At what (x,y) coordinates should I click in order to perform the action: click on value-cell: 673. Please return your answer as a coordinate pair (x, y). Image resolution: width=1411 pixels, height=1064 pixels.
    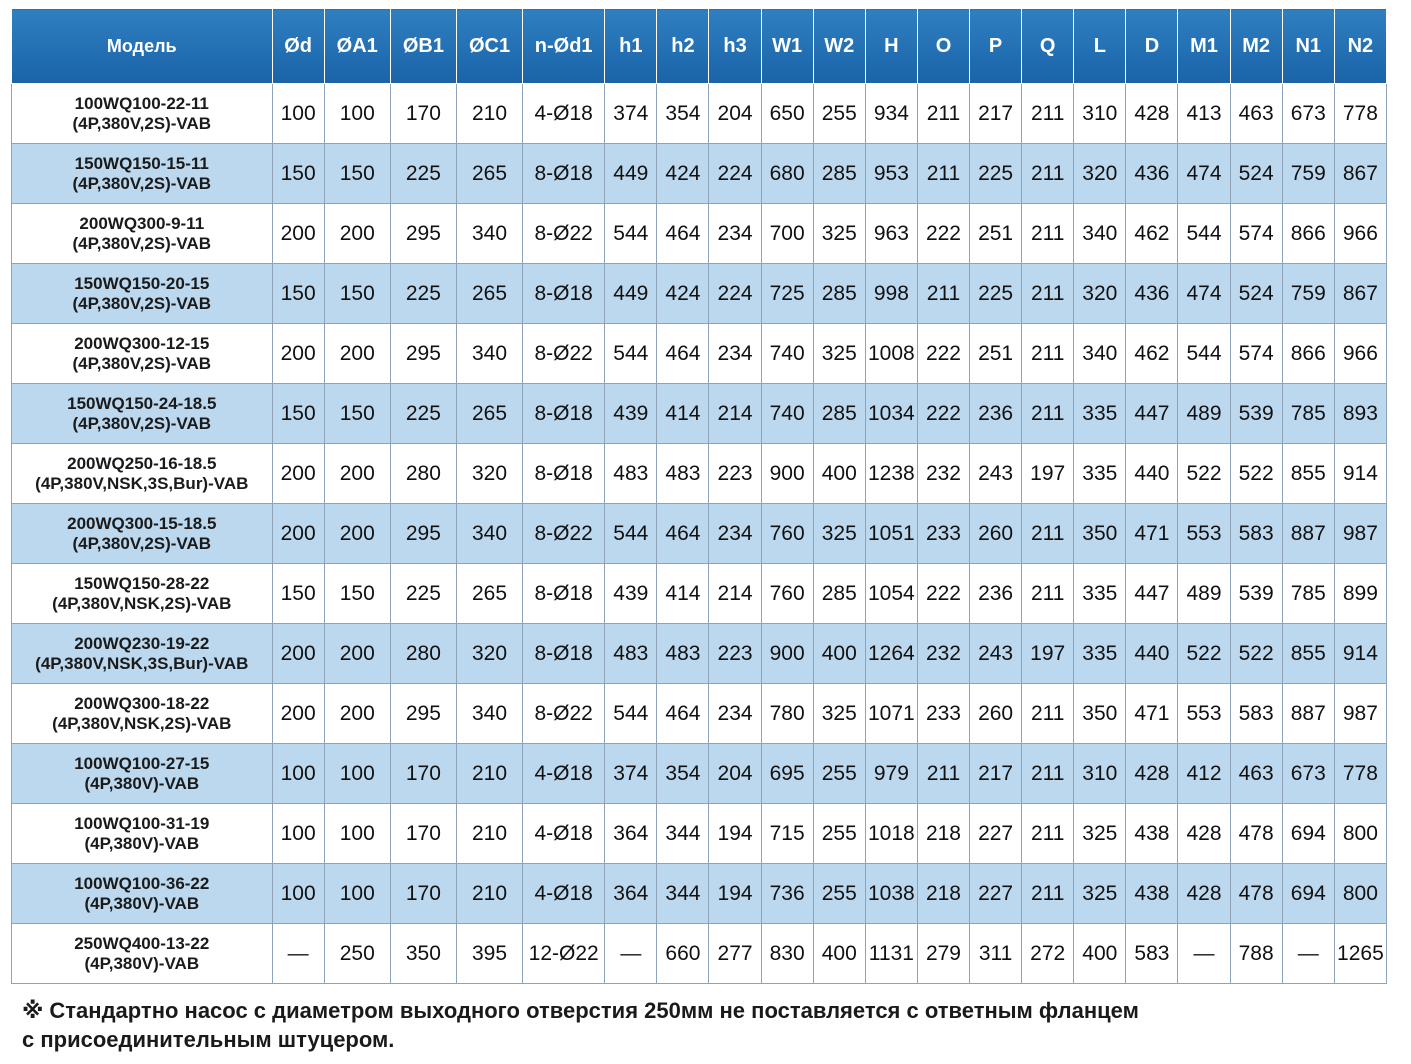
    Looking at the image, I should click on (1308, 113).